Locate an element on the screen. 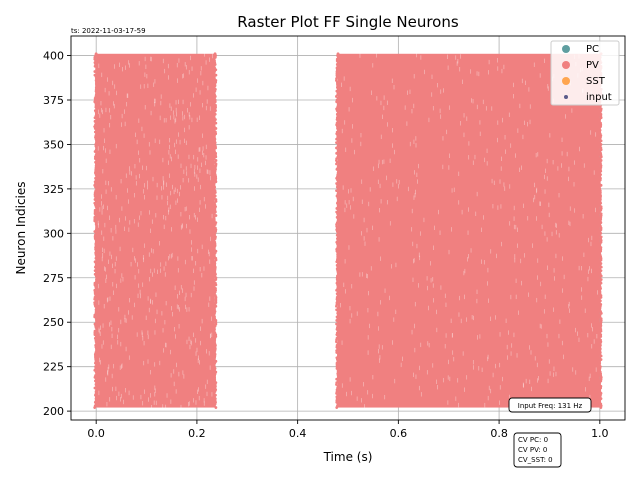 This screenshot has width=640, height=480. x-tick-label: 1.0 is located at coordinates (600, 433).